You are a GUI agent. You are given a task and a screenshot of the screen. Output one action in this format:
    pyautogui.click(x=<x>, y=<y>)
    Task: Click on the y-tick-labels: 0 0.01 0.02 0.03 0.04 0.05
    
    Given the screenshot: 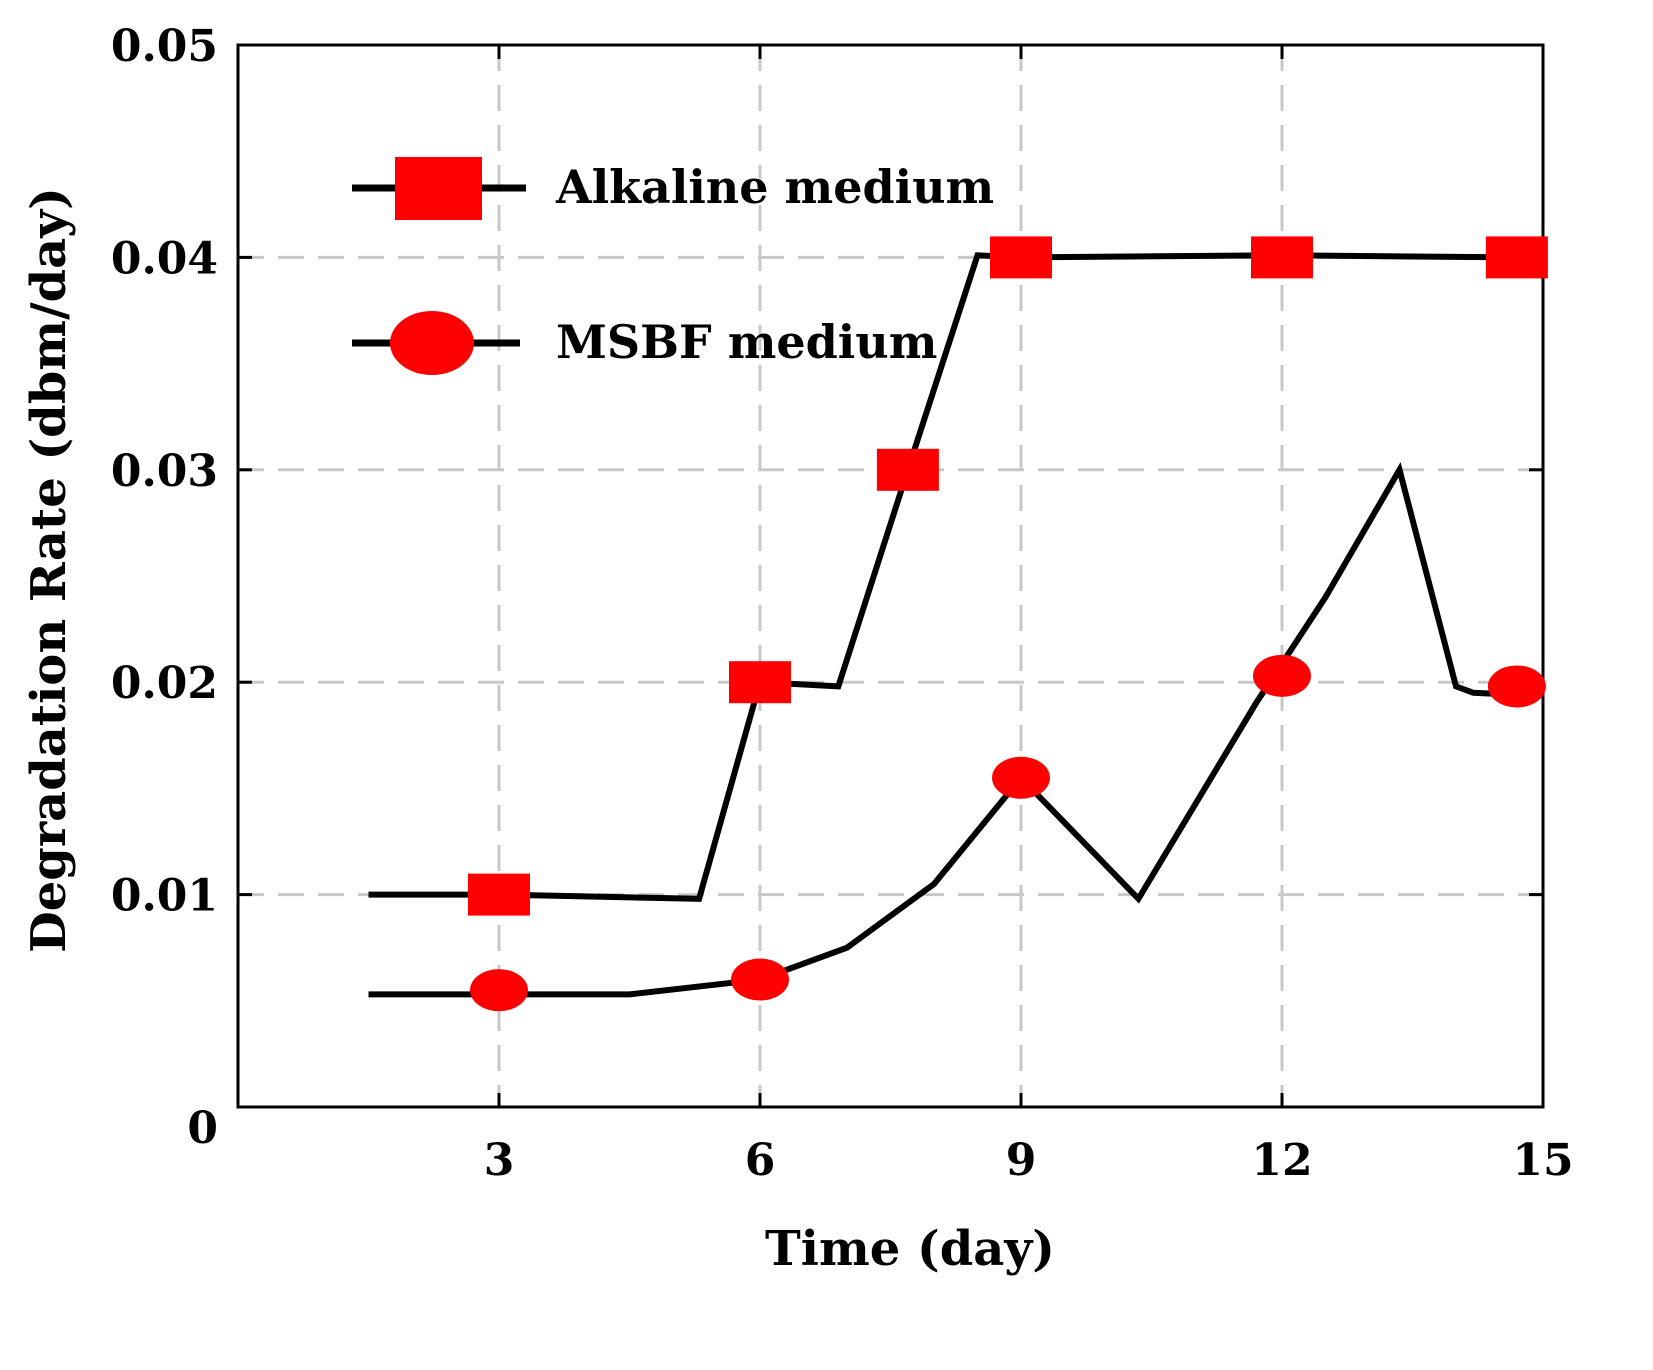 What is the action you would take?
    pyautogui.click(x=164, y=587)
    